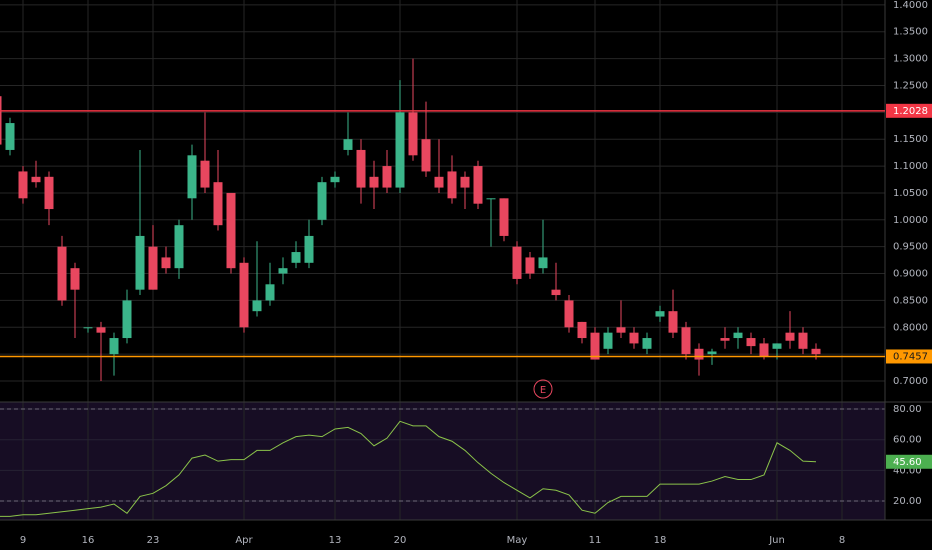 The height and width of the screenshot is (550, 932). Describe the element at coordinates (910, 274) in the screenshot. I see `y-tick-label: 0.9000` at that location.